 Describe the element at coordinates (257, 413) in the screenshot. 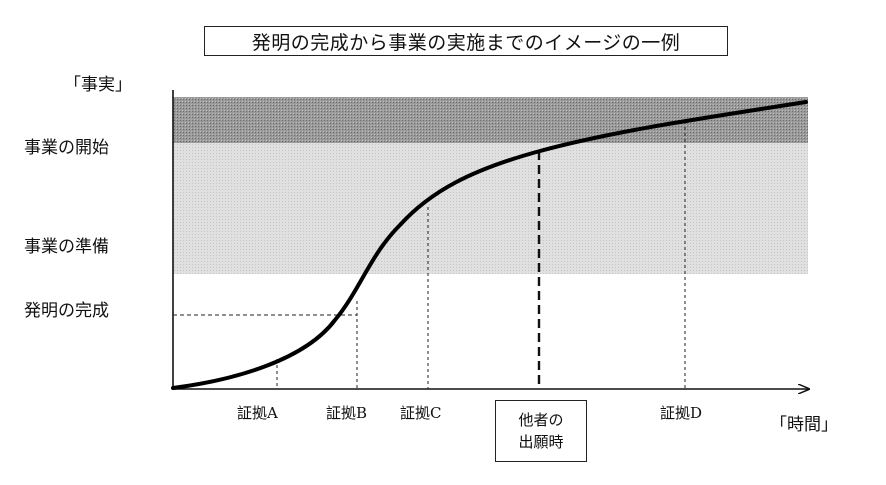

I see `evidence-a-label: 証拠A` at that location.